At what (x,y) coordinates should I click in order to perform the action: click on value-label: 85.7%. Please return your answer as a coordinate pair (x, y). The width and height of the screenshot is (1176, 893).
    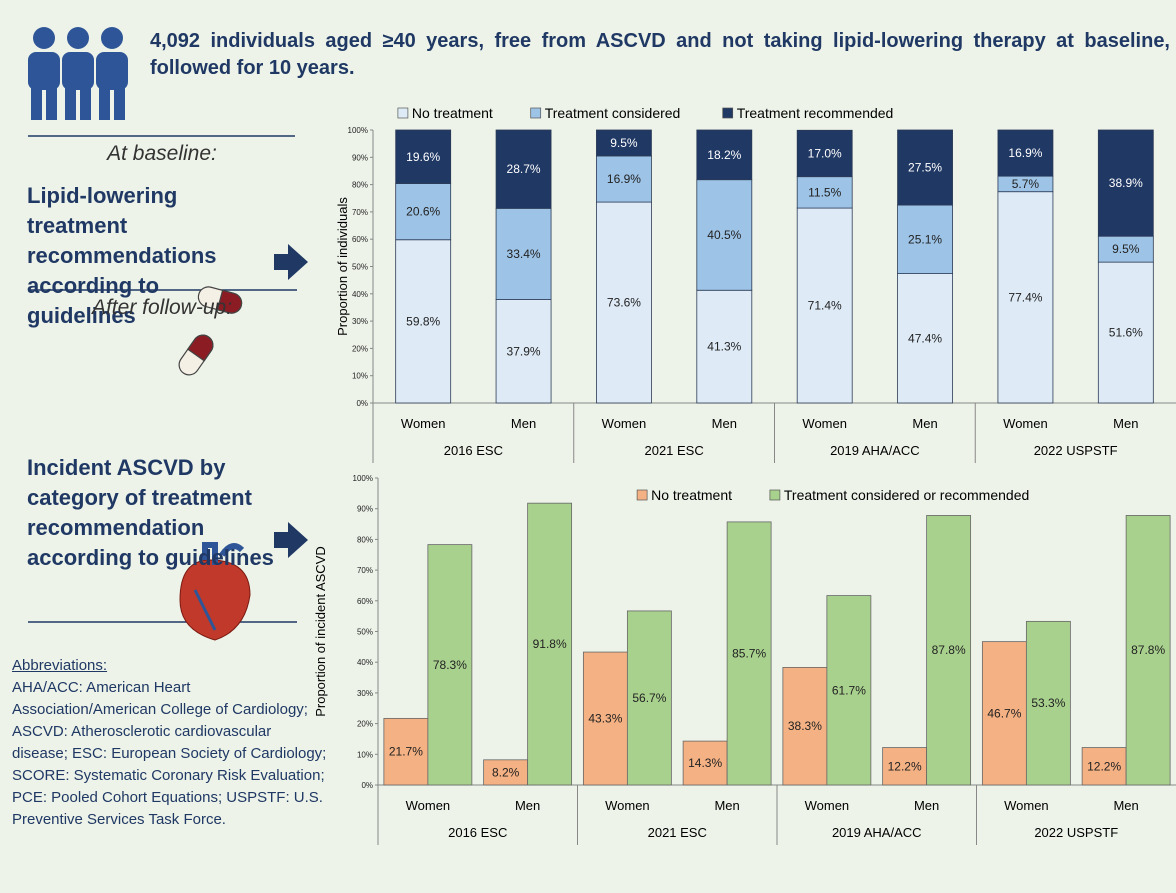
    Looking at the image, I should click on (749, 653).